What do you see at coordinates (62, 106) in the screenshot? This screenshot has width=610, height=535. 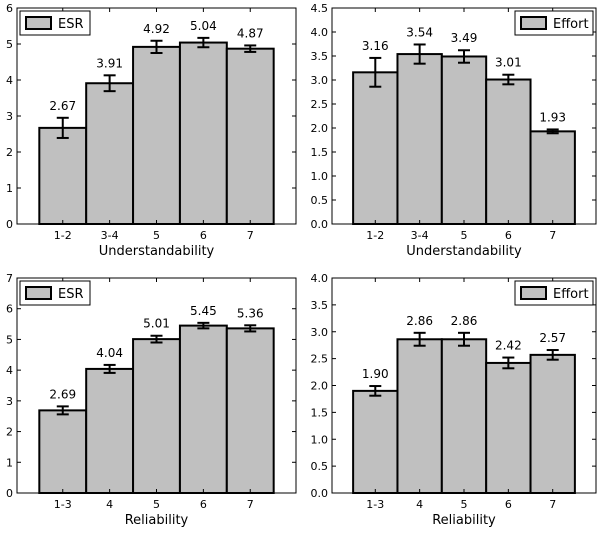 I see `value-label: 2.67` at bounding box center [62, 106].